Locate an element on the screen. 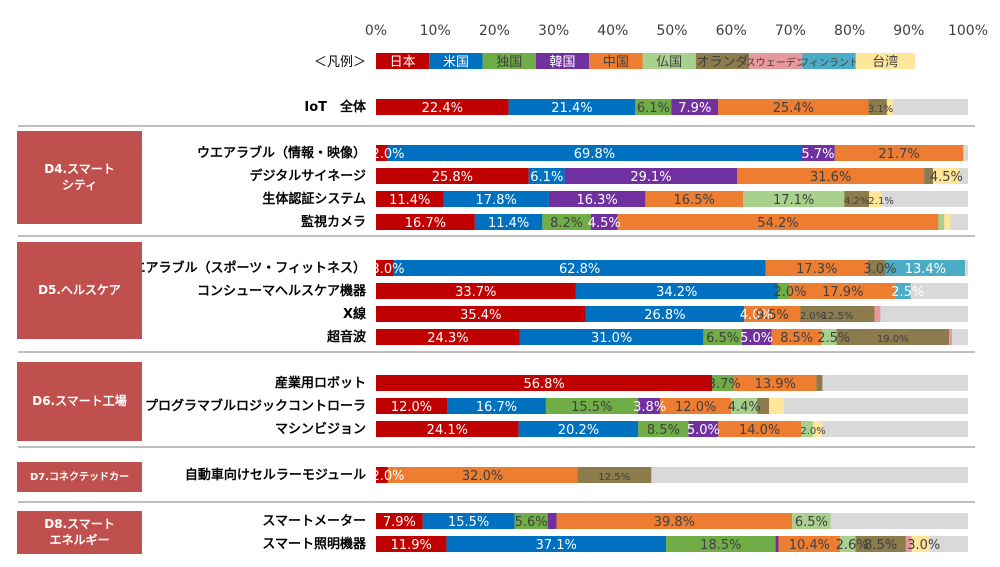 The width and height of the screenshot is (1000, 567). x-tick-label: 100% is located at coordinates (968, 31).